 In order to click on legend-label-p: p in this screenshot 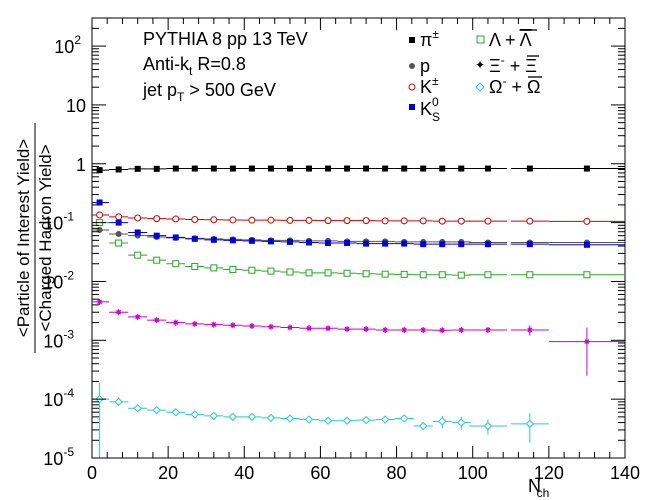, I will do `click(425, 66)`.